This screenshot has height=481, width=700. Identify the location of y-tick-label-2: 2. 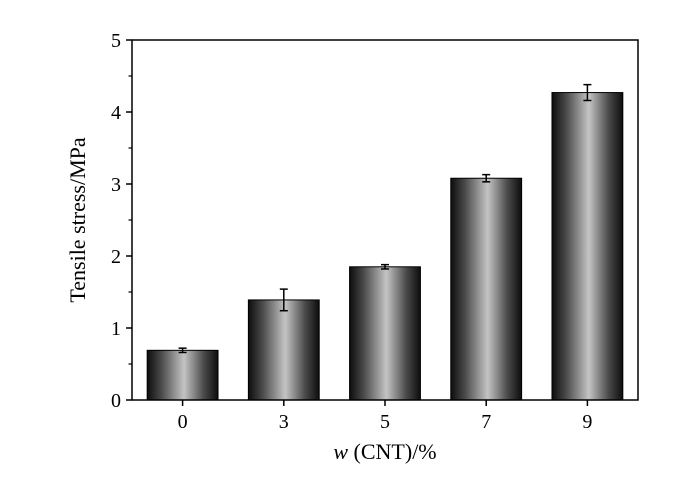
(116, 257).